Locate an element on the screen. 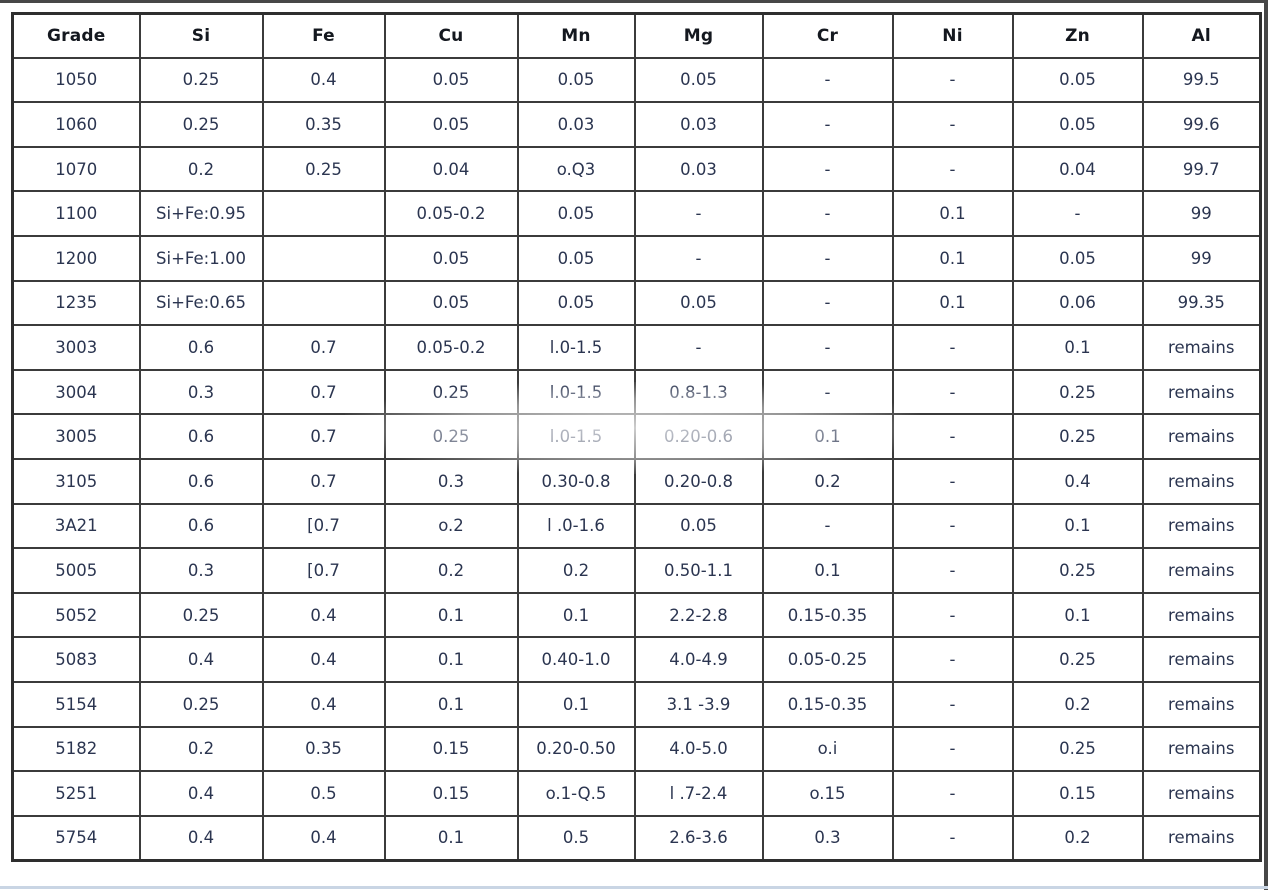 Image resolution: width=1268 pixels, height=890 pixels. value-cell-al: 99 is located at coordinates (1201, 258).